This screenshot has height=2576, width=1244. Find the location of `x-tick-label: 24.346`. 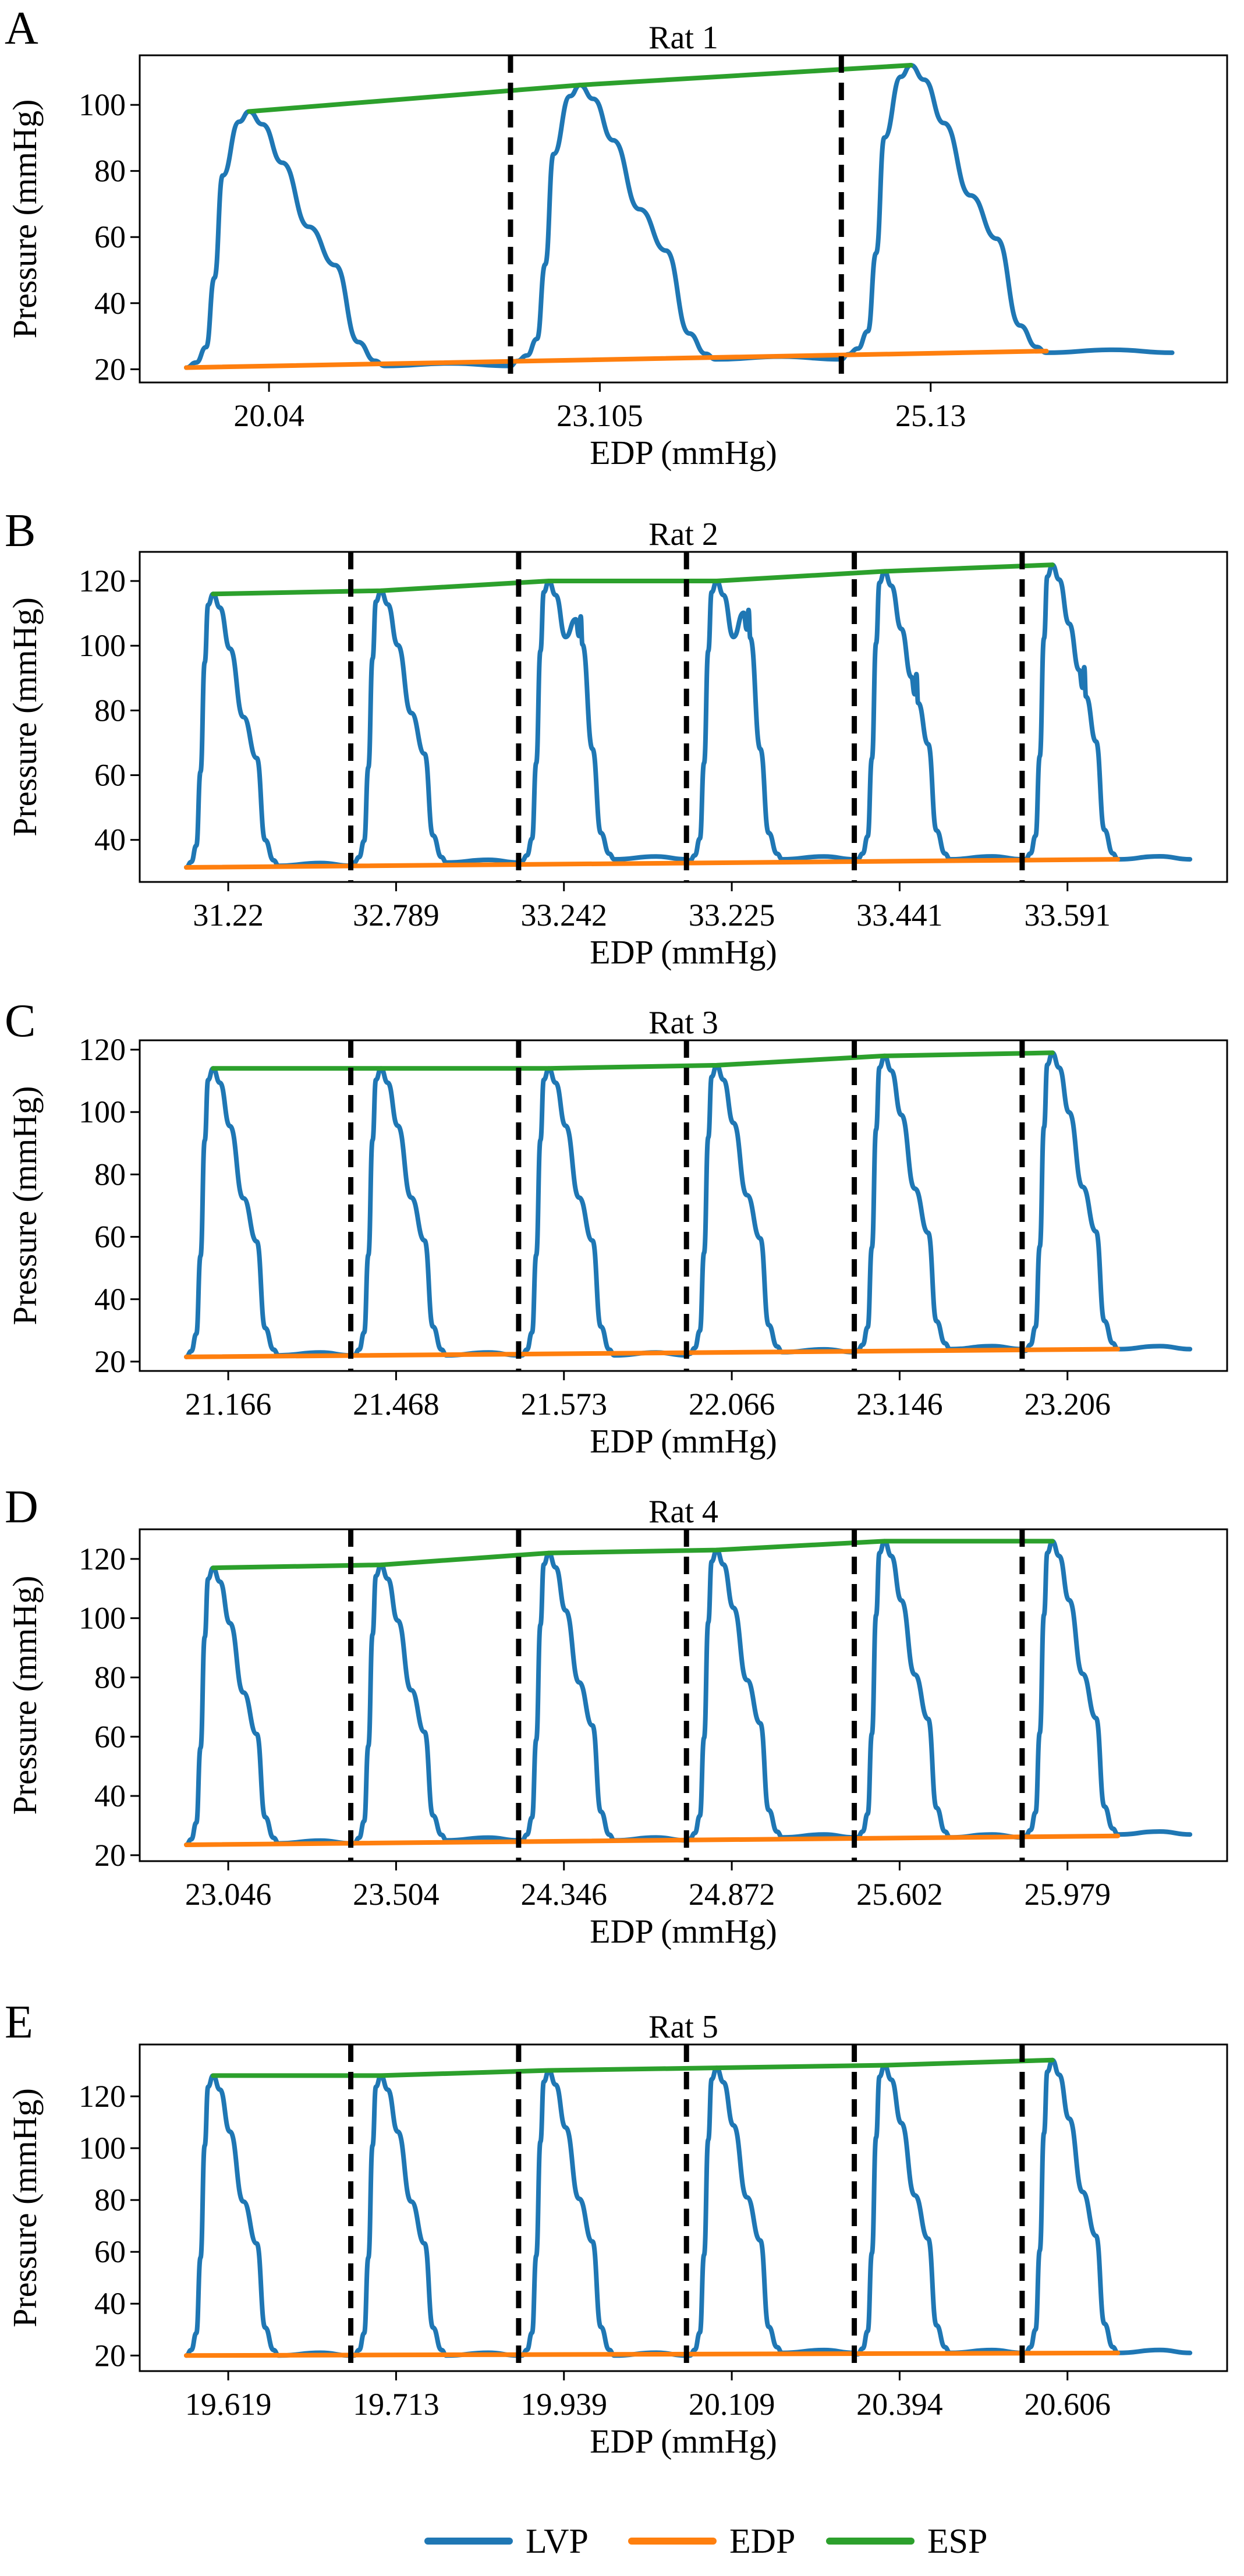

x-tick-label: 24.346 is located at coordinates (564, 1894).